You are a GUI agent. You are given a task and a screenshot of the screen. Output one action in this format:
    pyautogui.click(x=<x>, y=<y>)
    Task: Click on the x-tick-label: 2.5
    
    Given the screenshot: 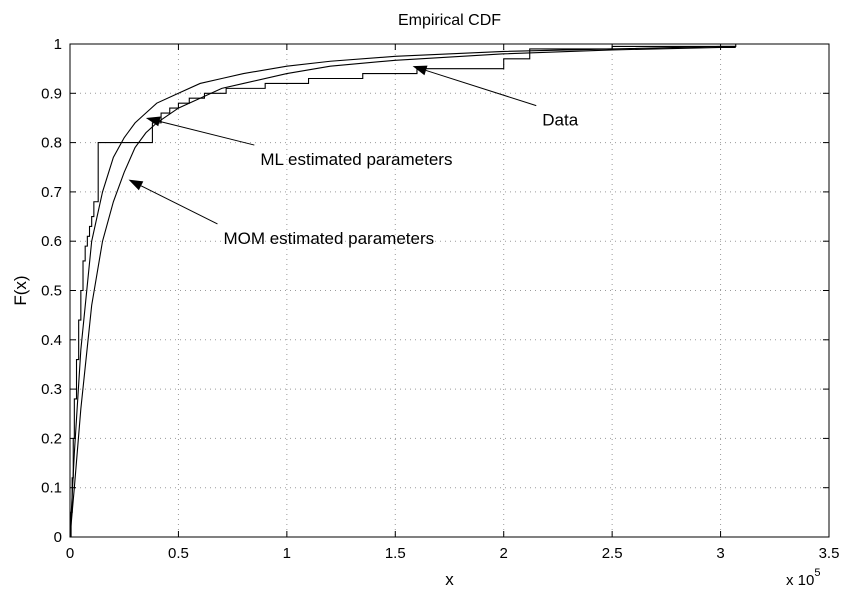 What is the action you would take?
    pyautogui.click(x=612, y=553)
    